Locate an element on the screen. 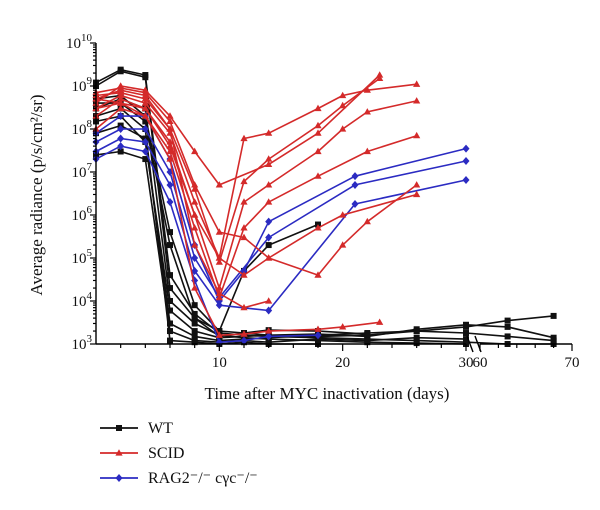 This screenshot has height=510, width=600. legend-label: RAG2⁻/⁻ cγc⁻/⁻ is located at coordinates (203, 478).